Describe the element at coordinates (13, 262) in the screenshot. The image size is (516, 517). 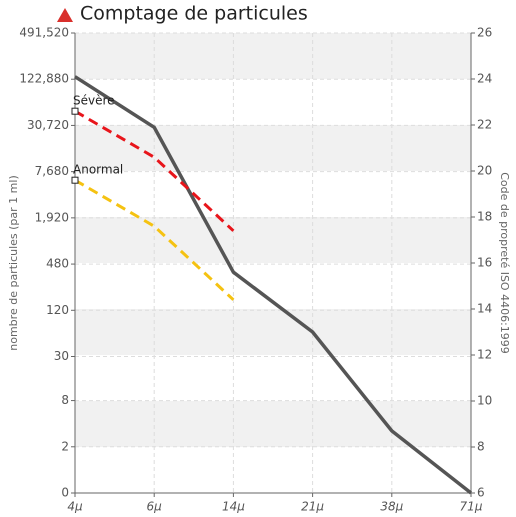
I see `y-axis-title: nombre de particules (par 1 ml)` at that location.